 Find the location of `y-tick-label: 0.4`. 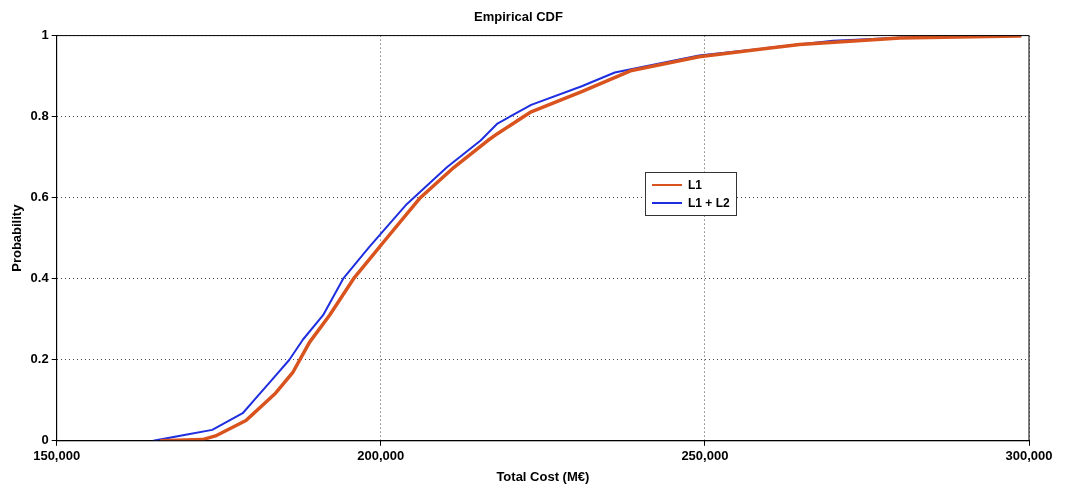

y-tick-label: 0.4 is located at coordinates (40, 278).